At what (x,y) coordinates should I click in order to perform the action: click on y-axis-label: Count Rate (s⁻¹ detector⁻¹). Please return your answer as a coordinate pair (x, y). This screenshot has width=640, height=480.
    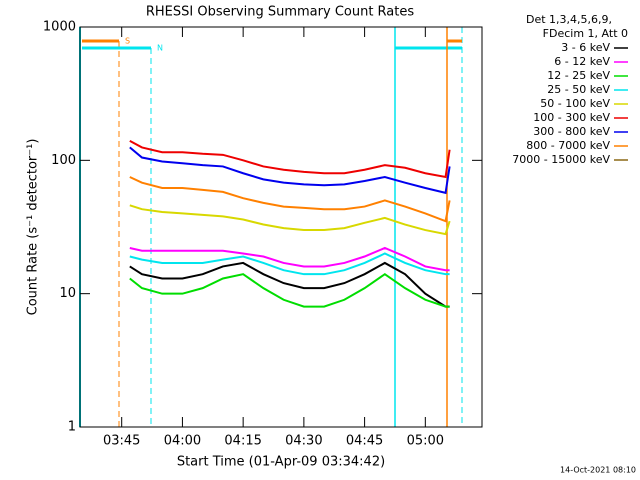
    Looking at the image, I should click on (33, 227).